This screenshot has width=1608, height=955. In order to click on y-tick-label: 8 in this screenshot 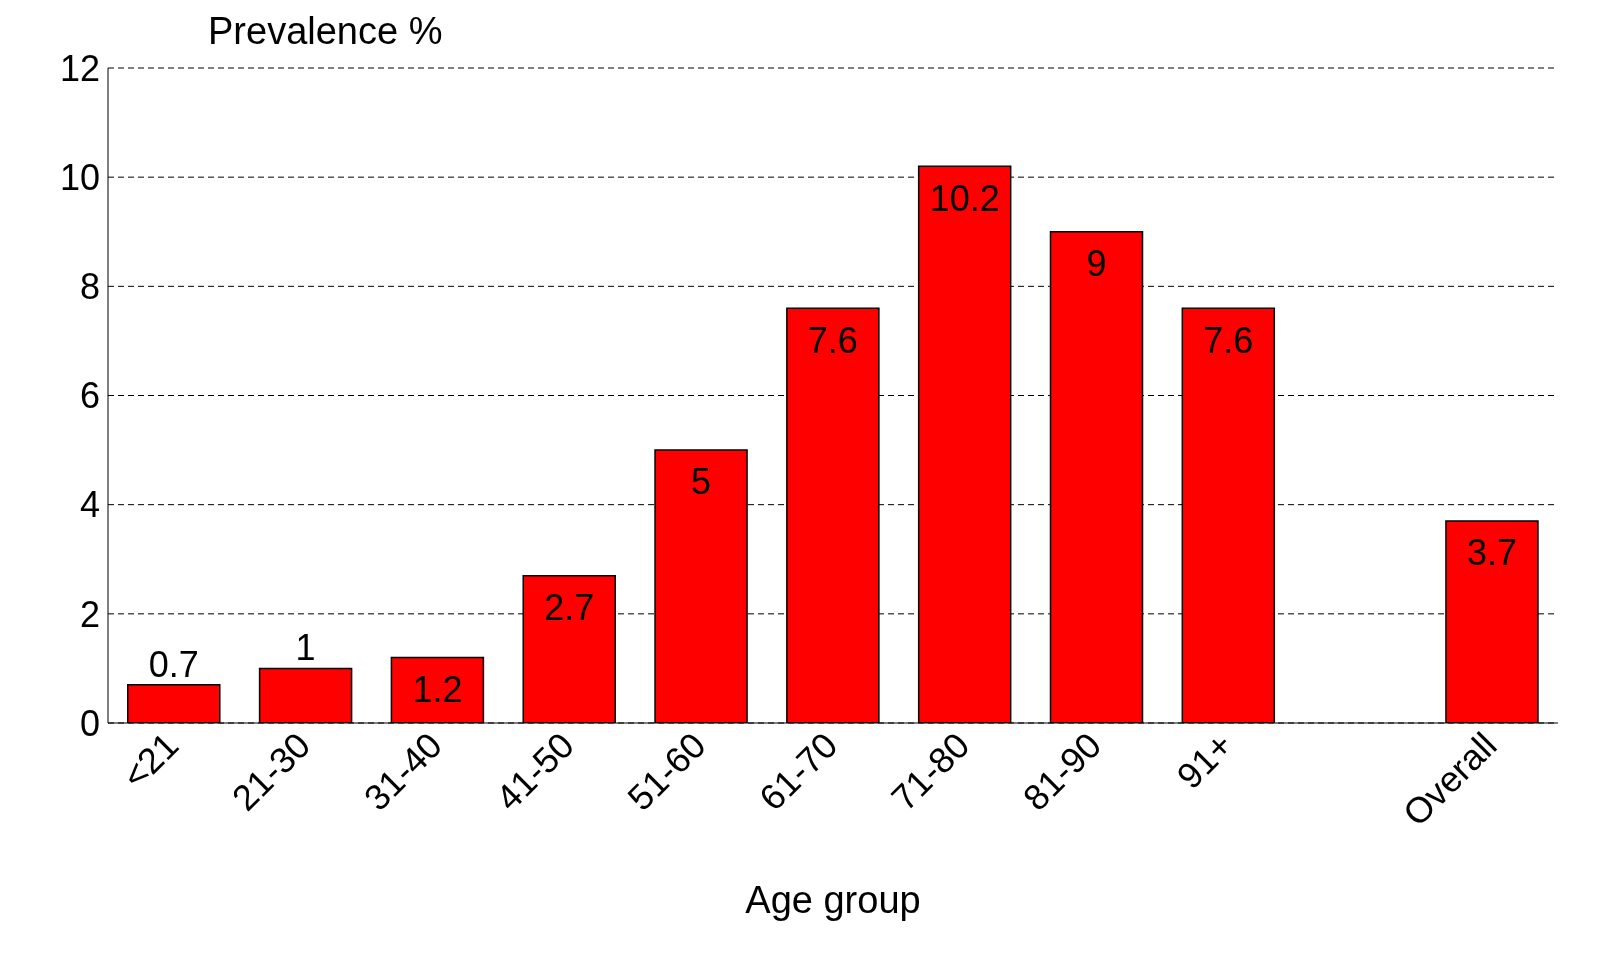, I will do `click(89, 287)`.